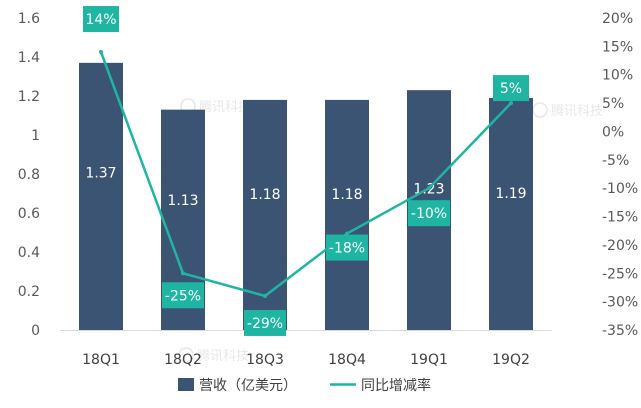  Describe the element at coordinates (183, 360) in the screenshot. I see `x-tick-label: 18Q2` at that location.